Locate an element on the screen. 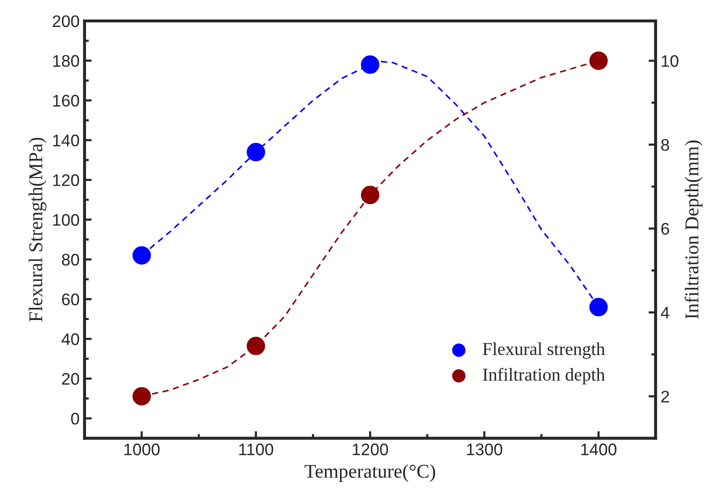  y-tick-label: 180 is located at coordinates (66, 61).